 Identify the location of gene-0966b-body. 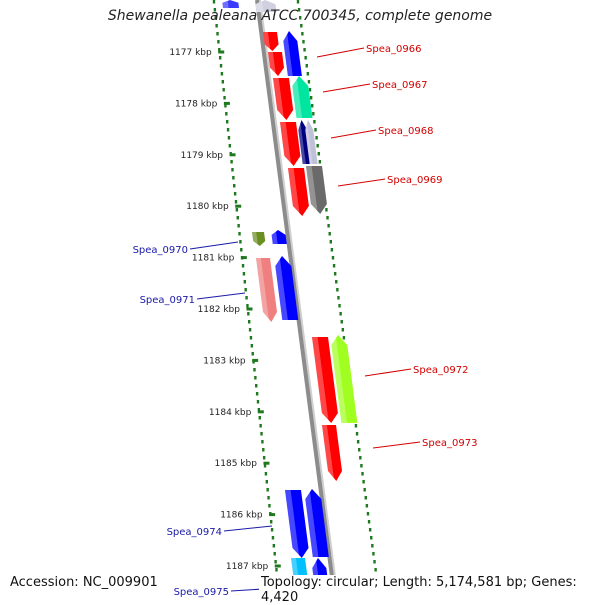
(292, 53).